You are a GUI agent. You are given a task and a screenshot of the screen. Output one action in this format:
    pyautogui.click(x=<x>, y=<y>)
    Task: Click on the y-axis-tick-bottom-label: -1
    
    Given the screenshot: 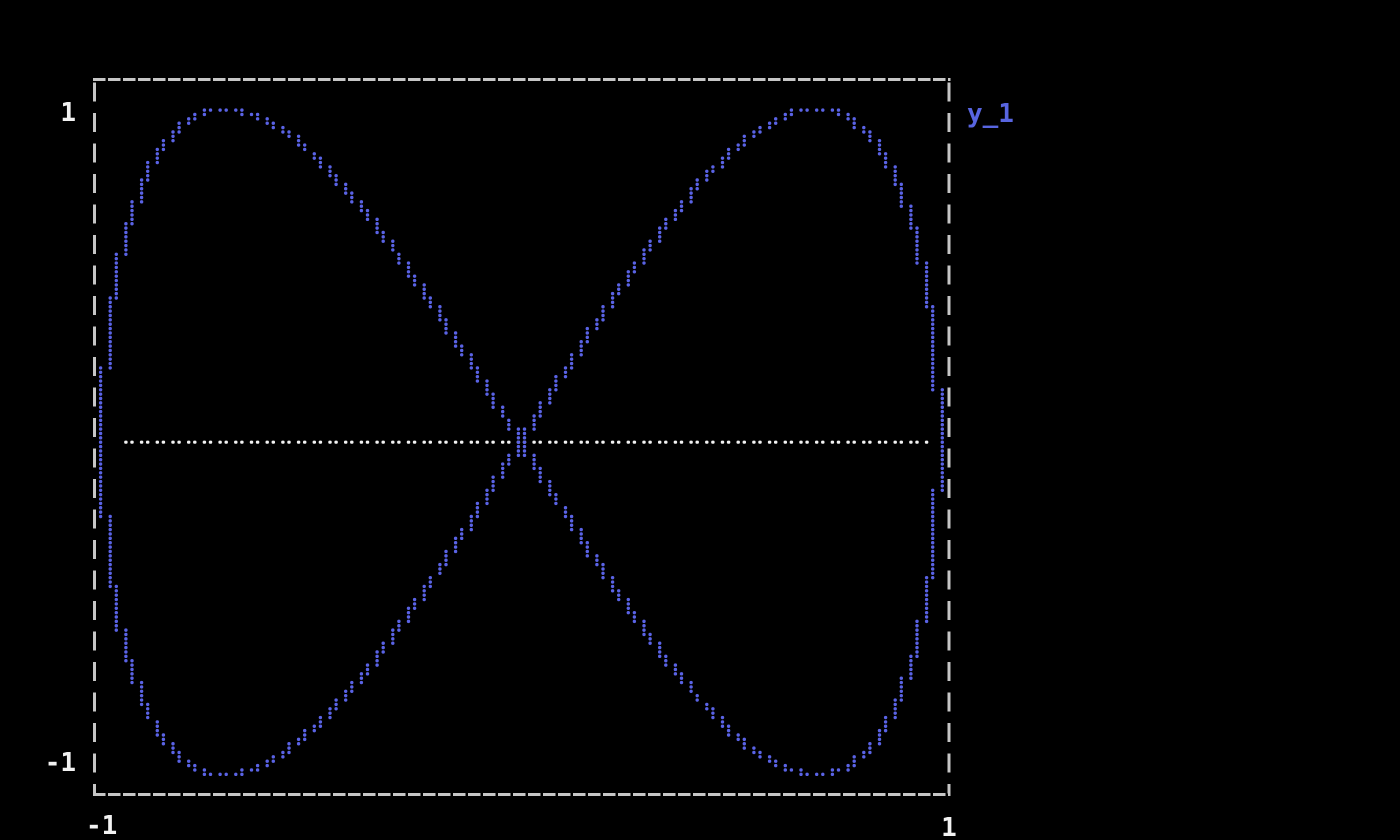 What is the action you would take?
    pyautogui.click(x=60, y=763)
    